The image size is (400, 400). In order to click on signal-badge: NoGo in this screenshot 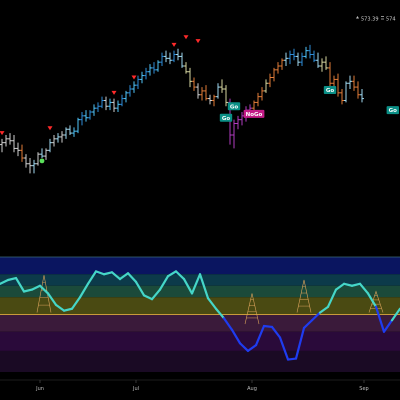, I will do `click(254, 113)`.